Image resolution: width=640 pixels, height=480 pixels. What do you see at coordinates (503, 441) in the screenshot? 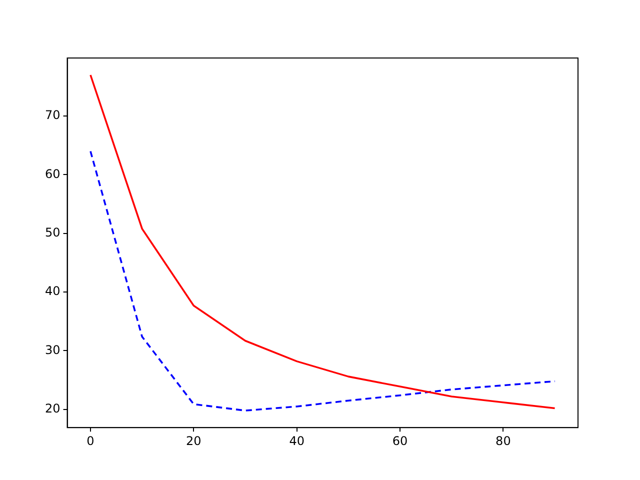
I see `x-tick-label: 80` at bounding box center [503, 441].